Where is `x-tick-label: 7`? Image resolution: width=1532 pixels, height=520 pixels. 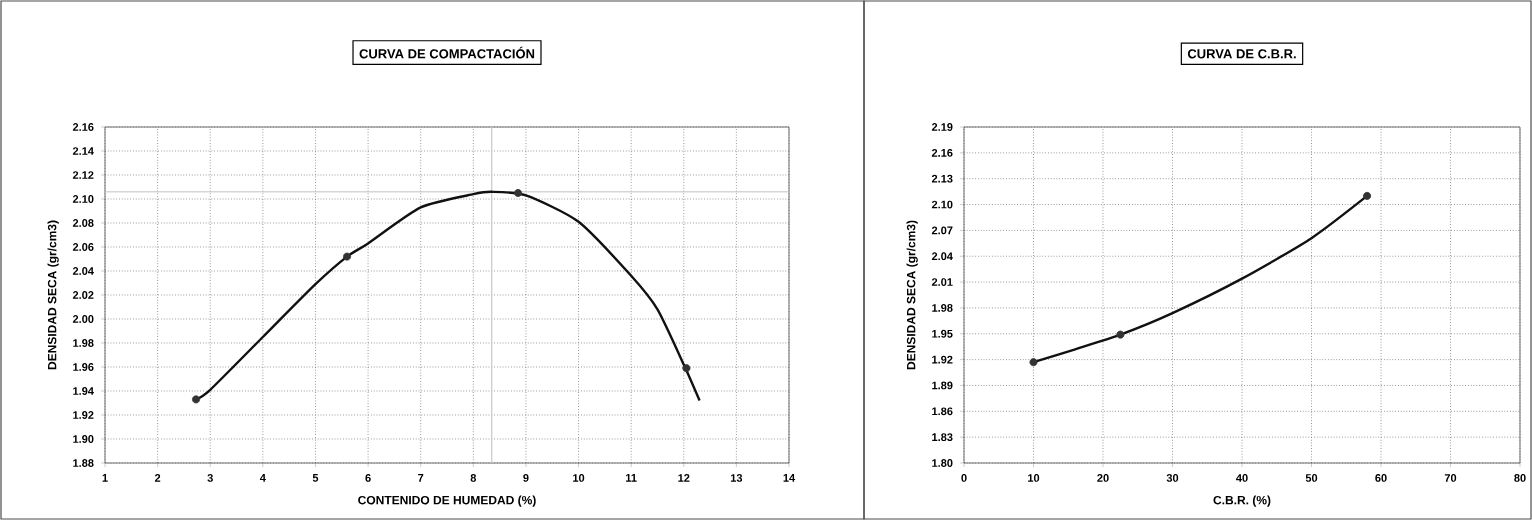
x-tick-label: 7 is located at coordinates (421, 478).